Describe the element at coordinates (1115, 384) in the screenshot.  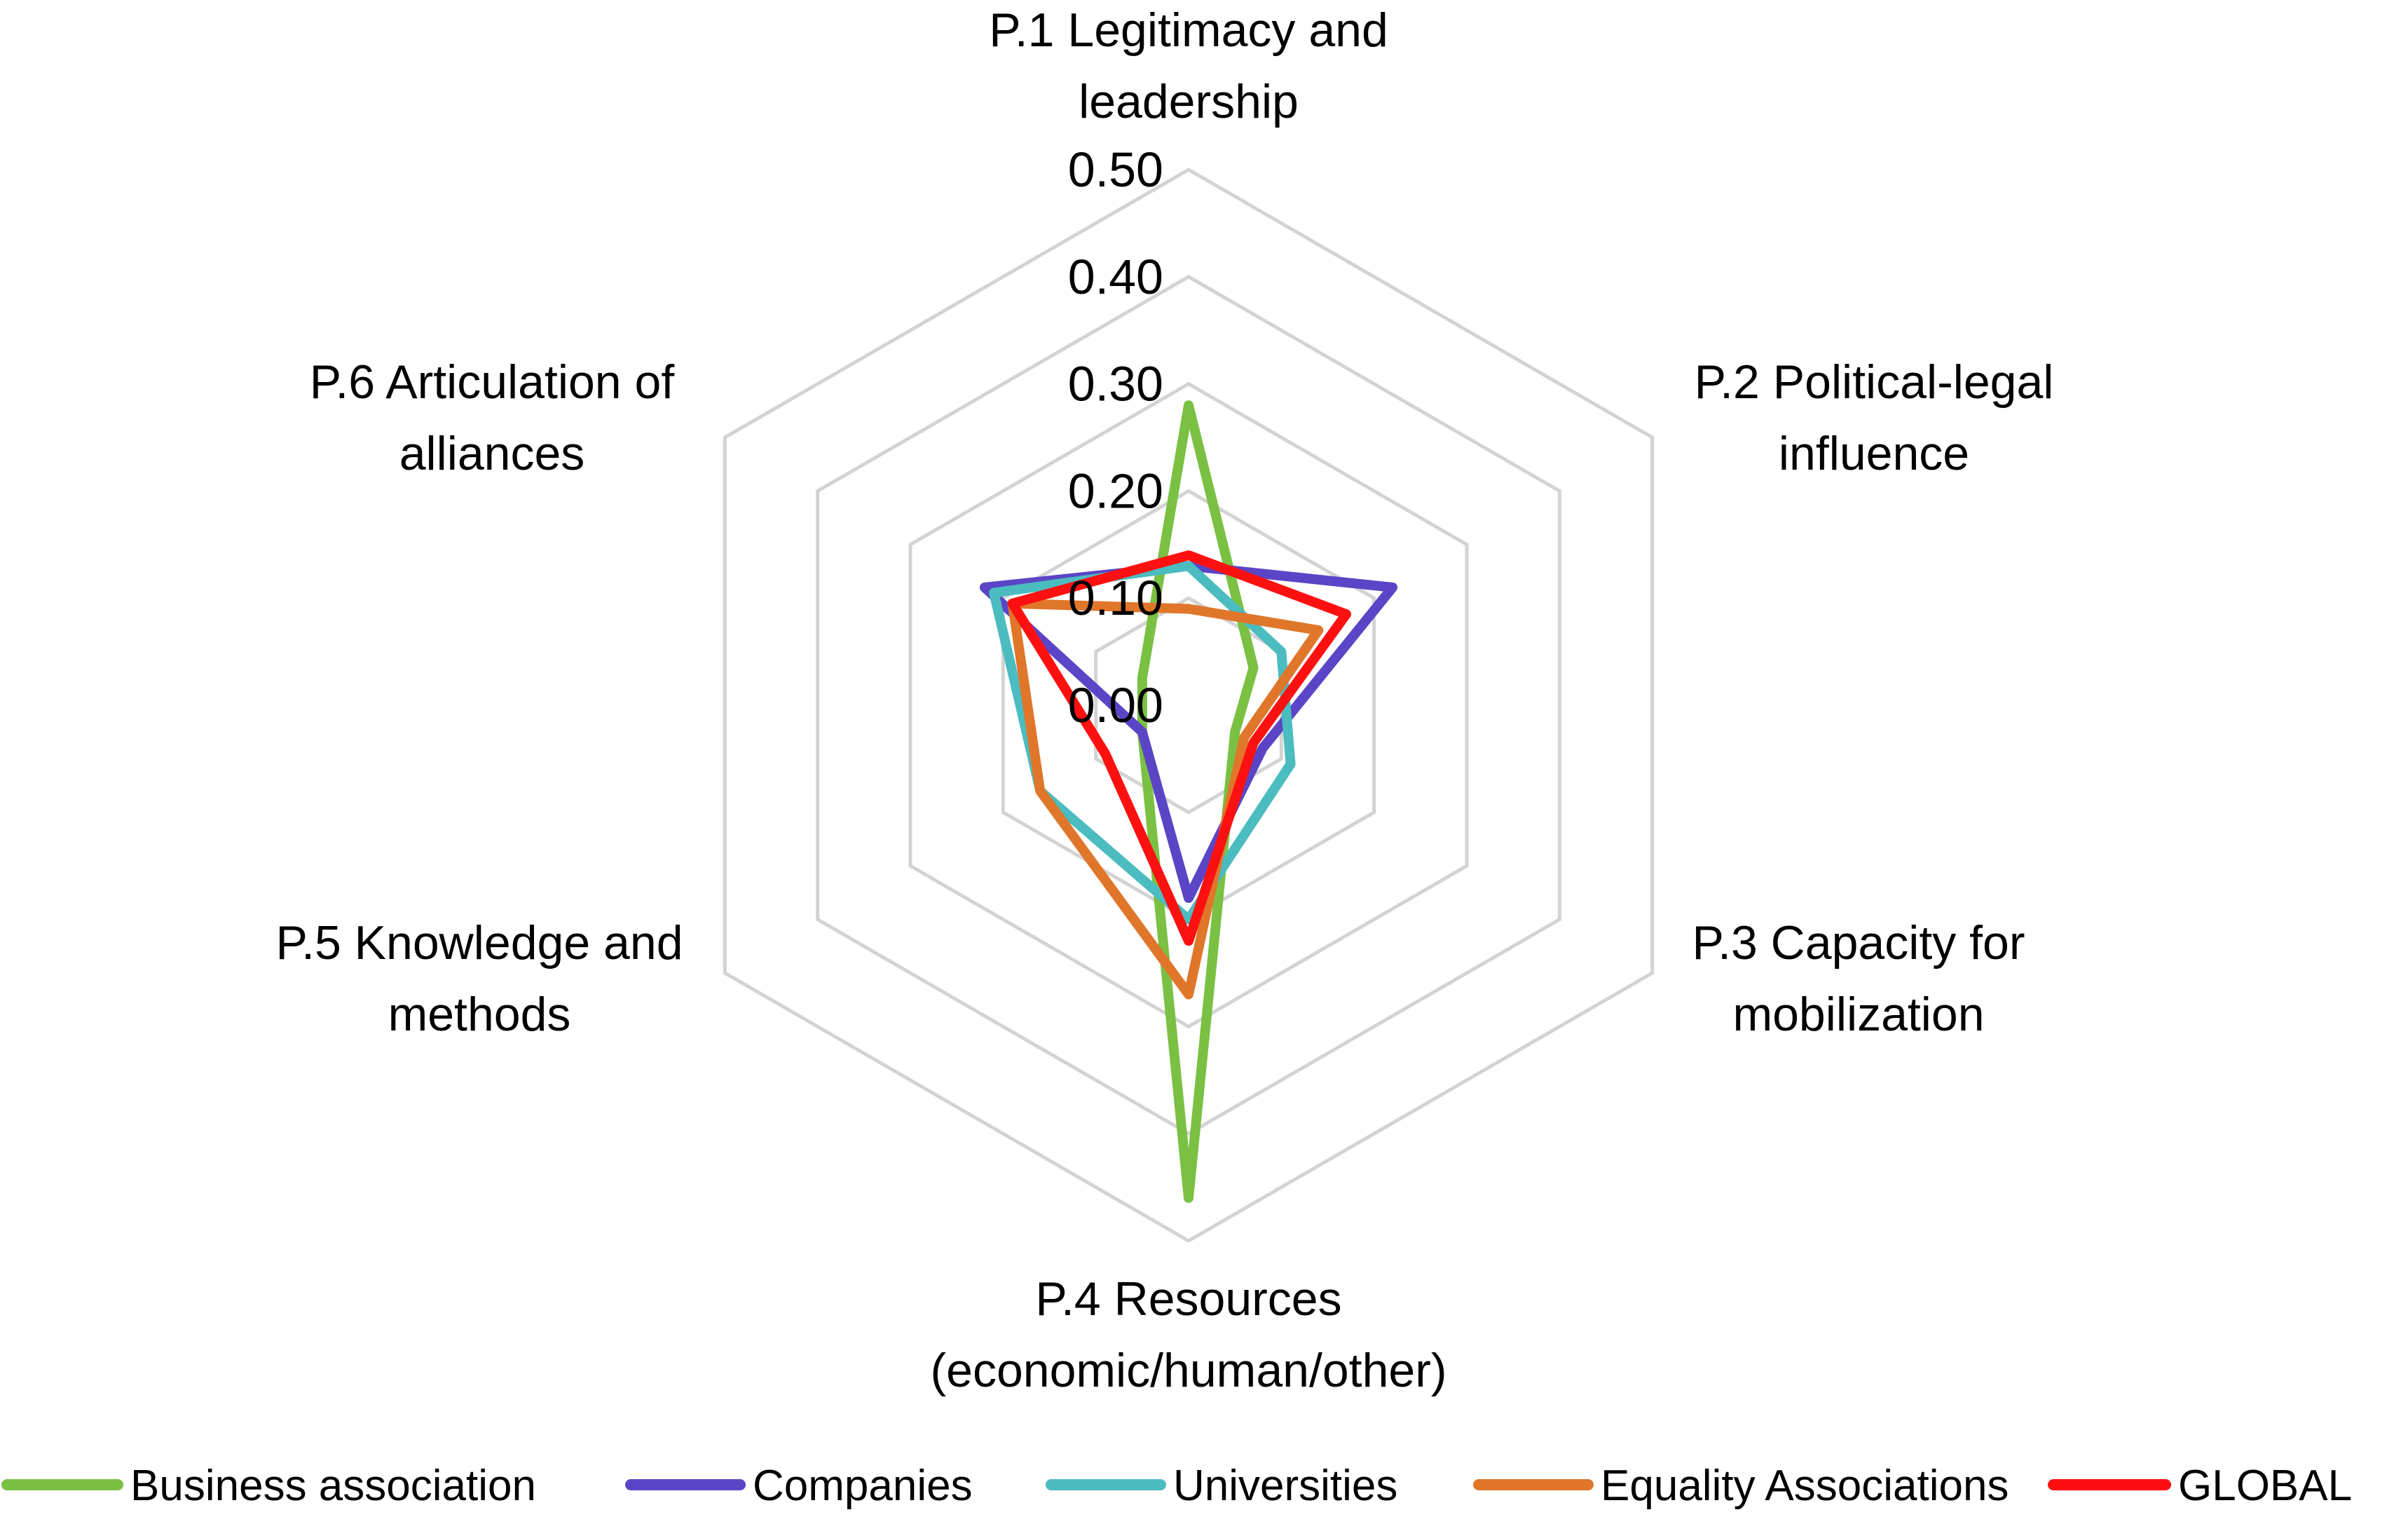
I see `tick-label-3: 0.30` at that location.